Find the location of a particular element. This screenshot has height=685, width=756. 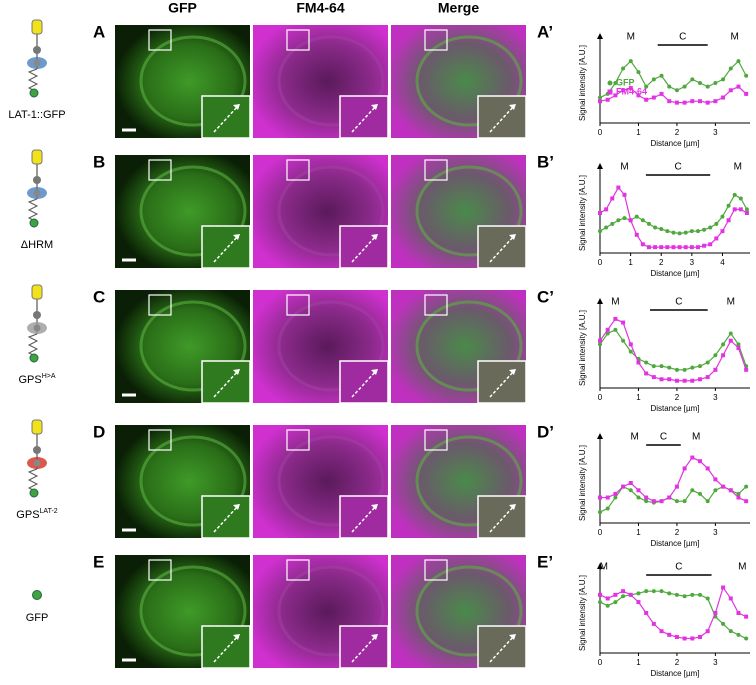

x-tick-label: 0 is located at coordinates (600, 132).